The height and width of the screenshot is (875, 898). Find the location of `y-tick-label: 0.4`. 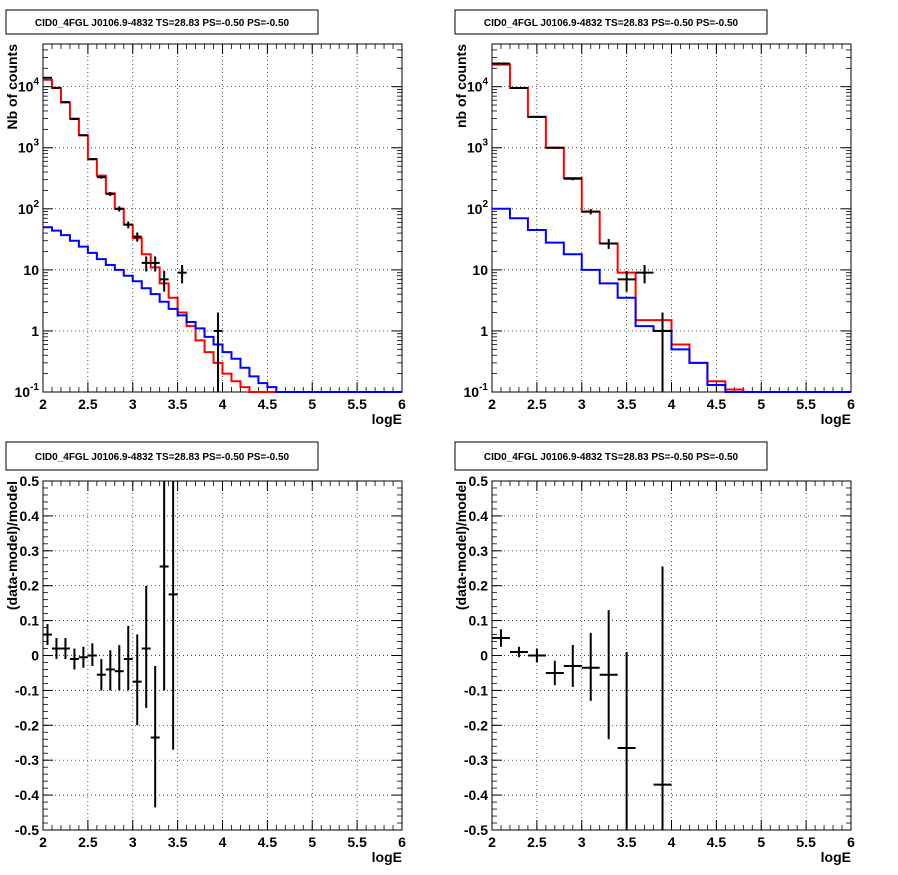

y-tick-label: 0.4 is located at coordinates (479, 516).